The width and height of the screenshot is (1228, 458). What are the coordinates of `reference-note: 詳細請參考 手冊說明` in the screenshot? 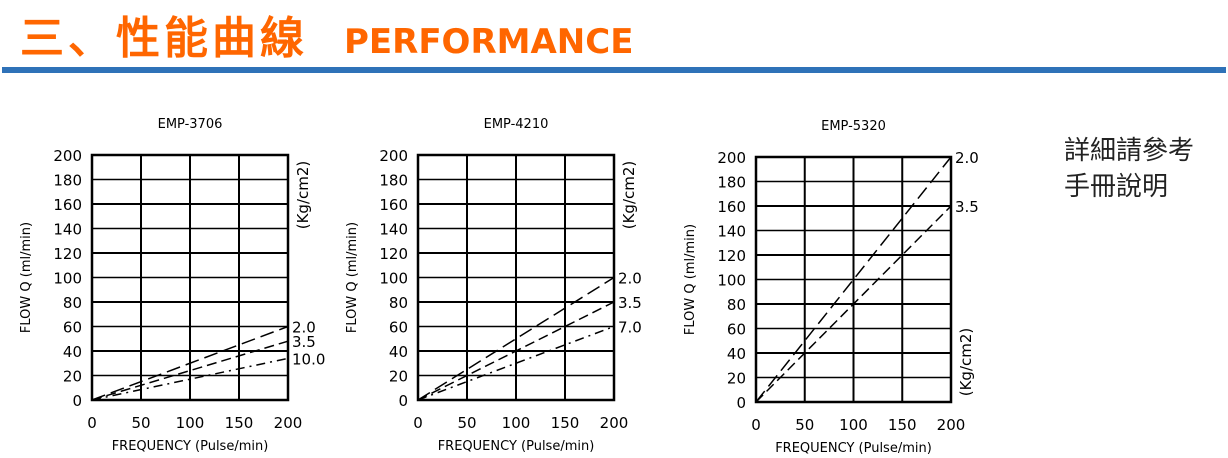 It's located at (1129, 169).